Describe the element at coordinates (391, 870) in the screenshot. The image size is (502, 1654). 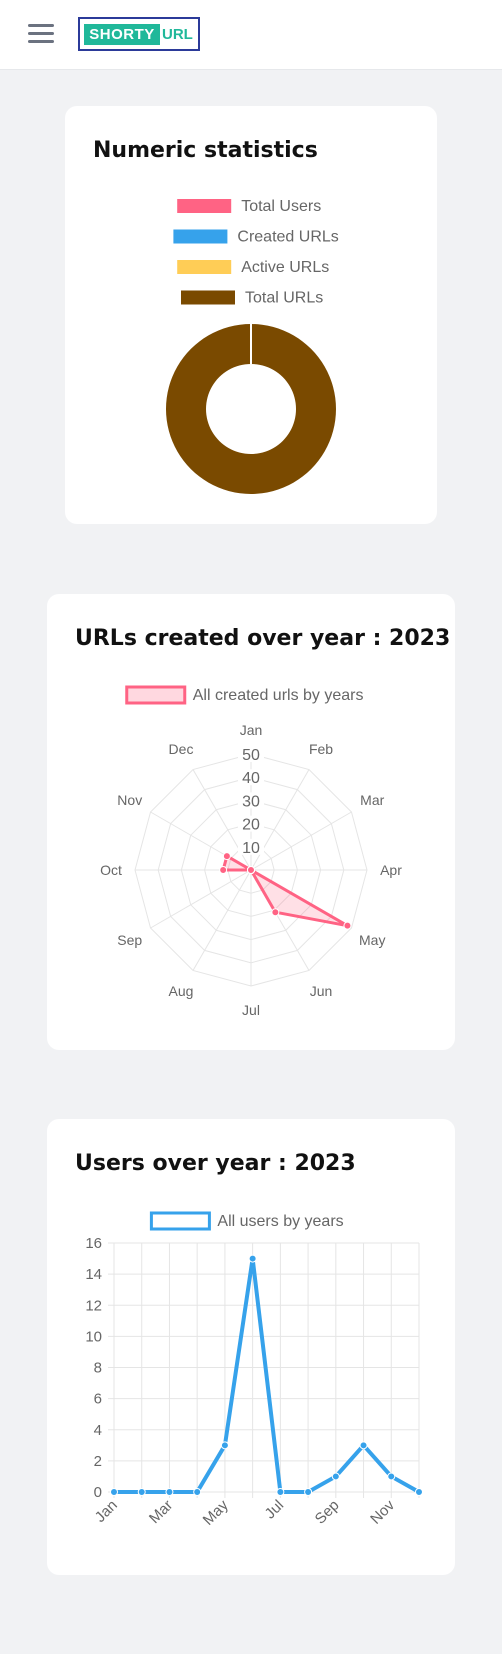
I see `radar-axis-label: Apr` at that location.